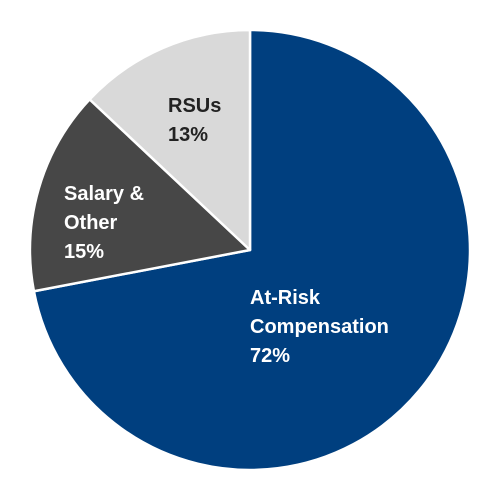  Describe the element at coordinates (84, 252) in the screenshot. I see `slice-percent-1: 15%` at that location.